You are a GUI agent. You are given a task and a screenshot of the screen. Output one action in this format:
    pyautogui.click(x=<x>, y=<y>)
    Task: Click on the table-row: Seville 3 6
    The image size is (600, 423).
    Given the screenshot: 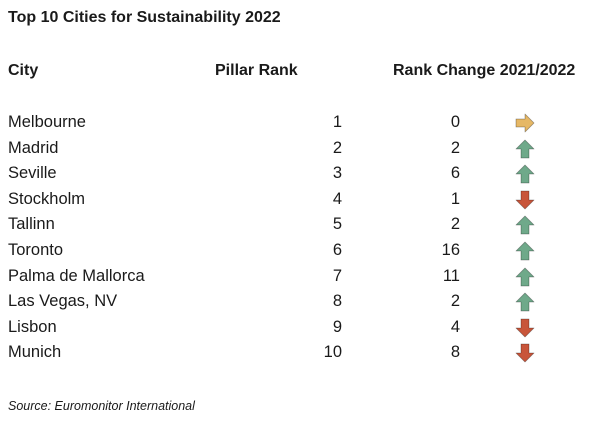 What is the action you would take?
    pyautogui.click(x=300, y=174)
    